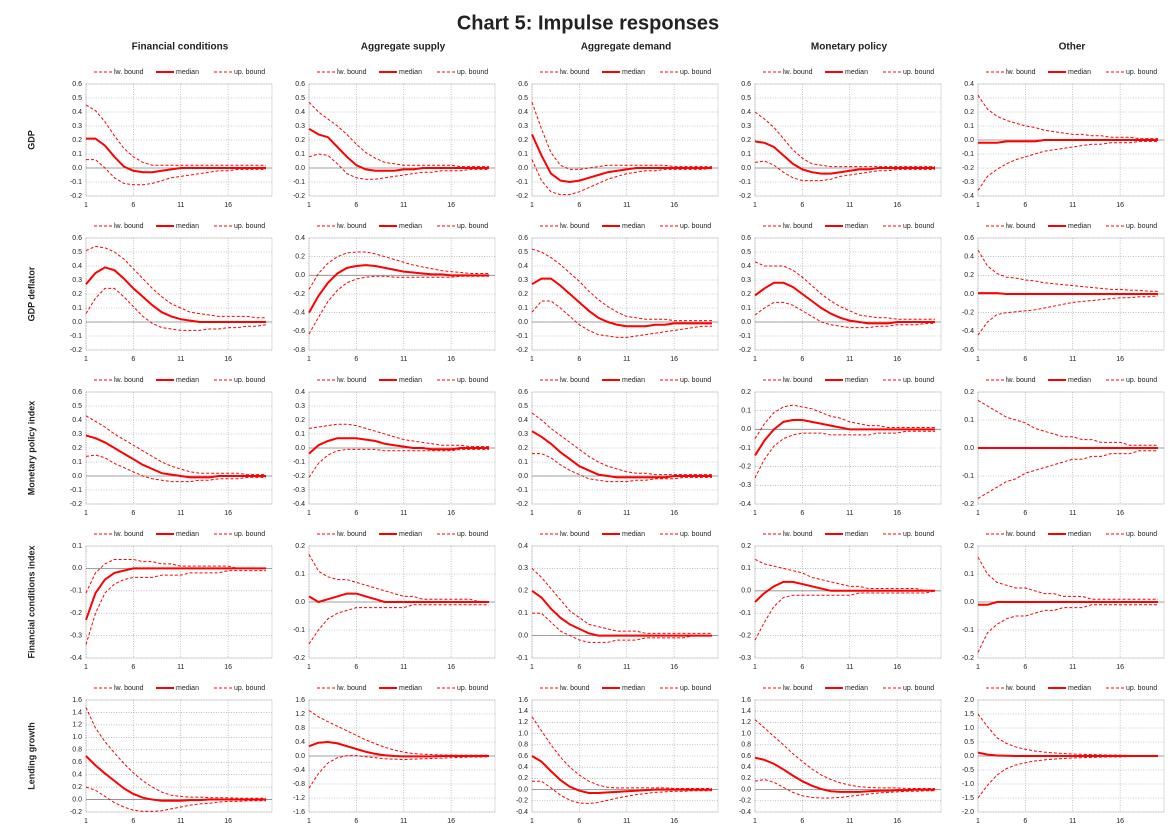 The image size is (1176, 829). I want to click on y-tick-label: -0.3, so click(299, 490).